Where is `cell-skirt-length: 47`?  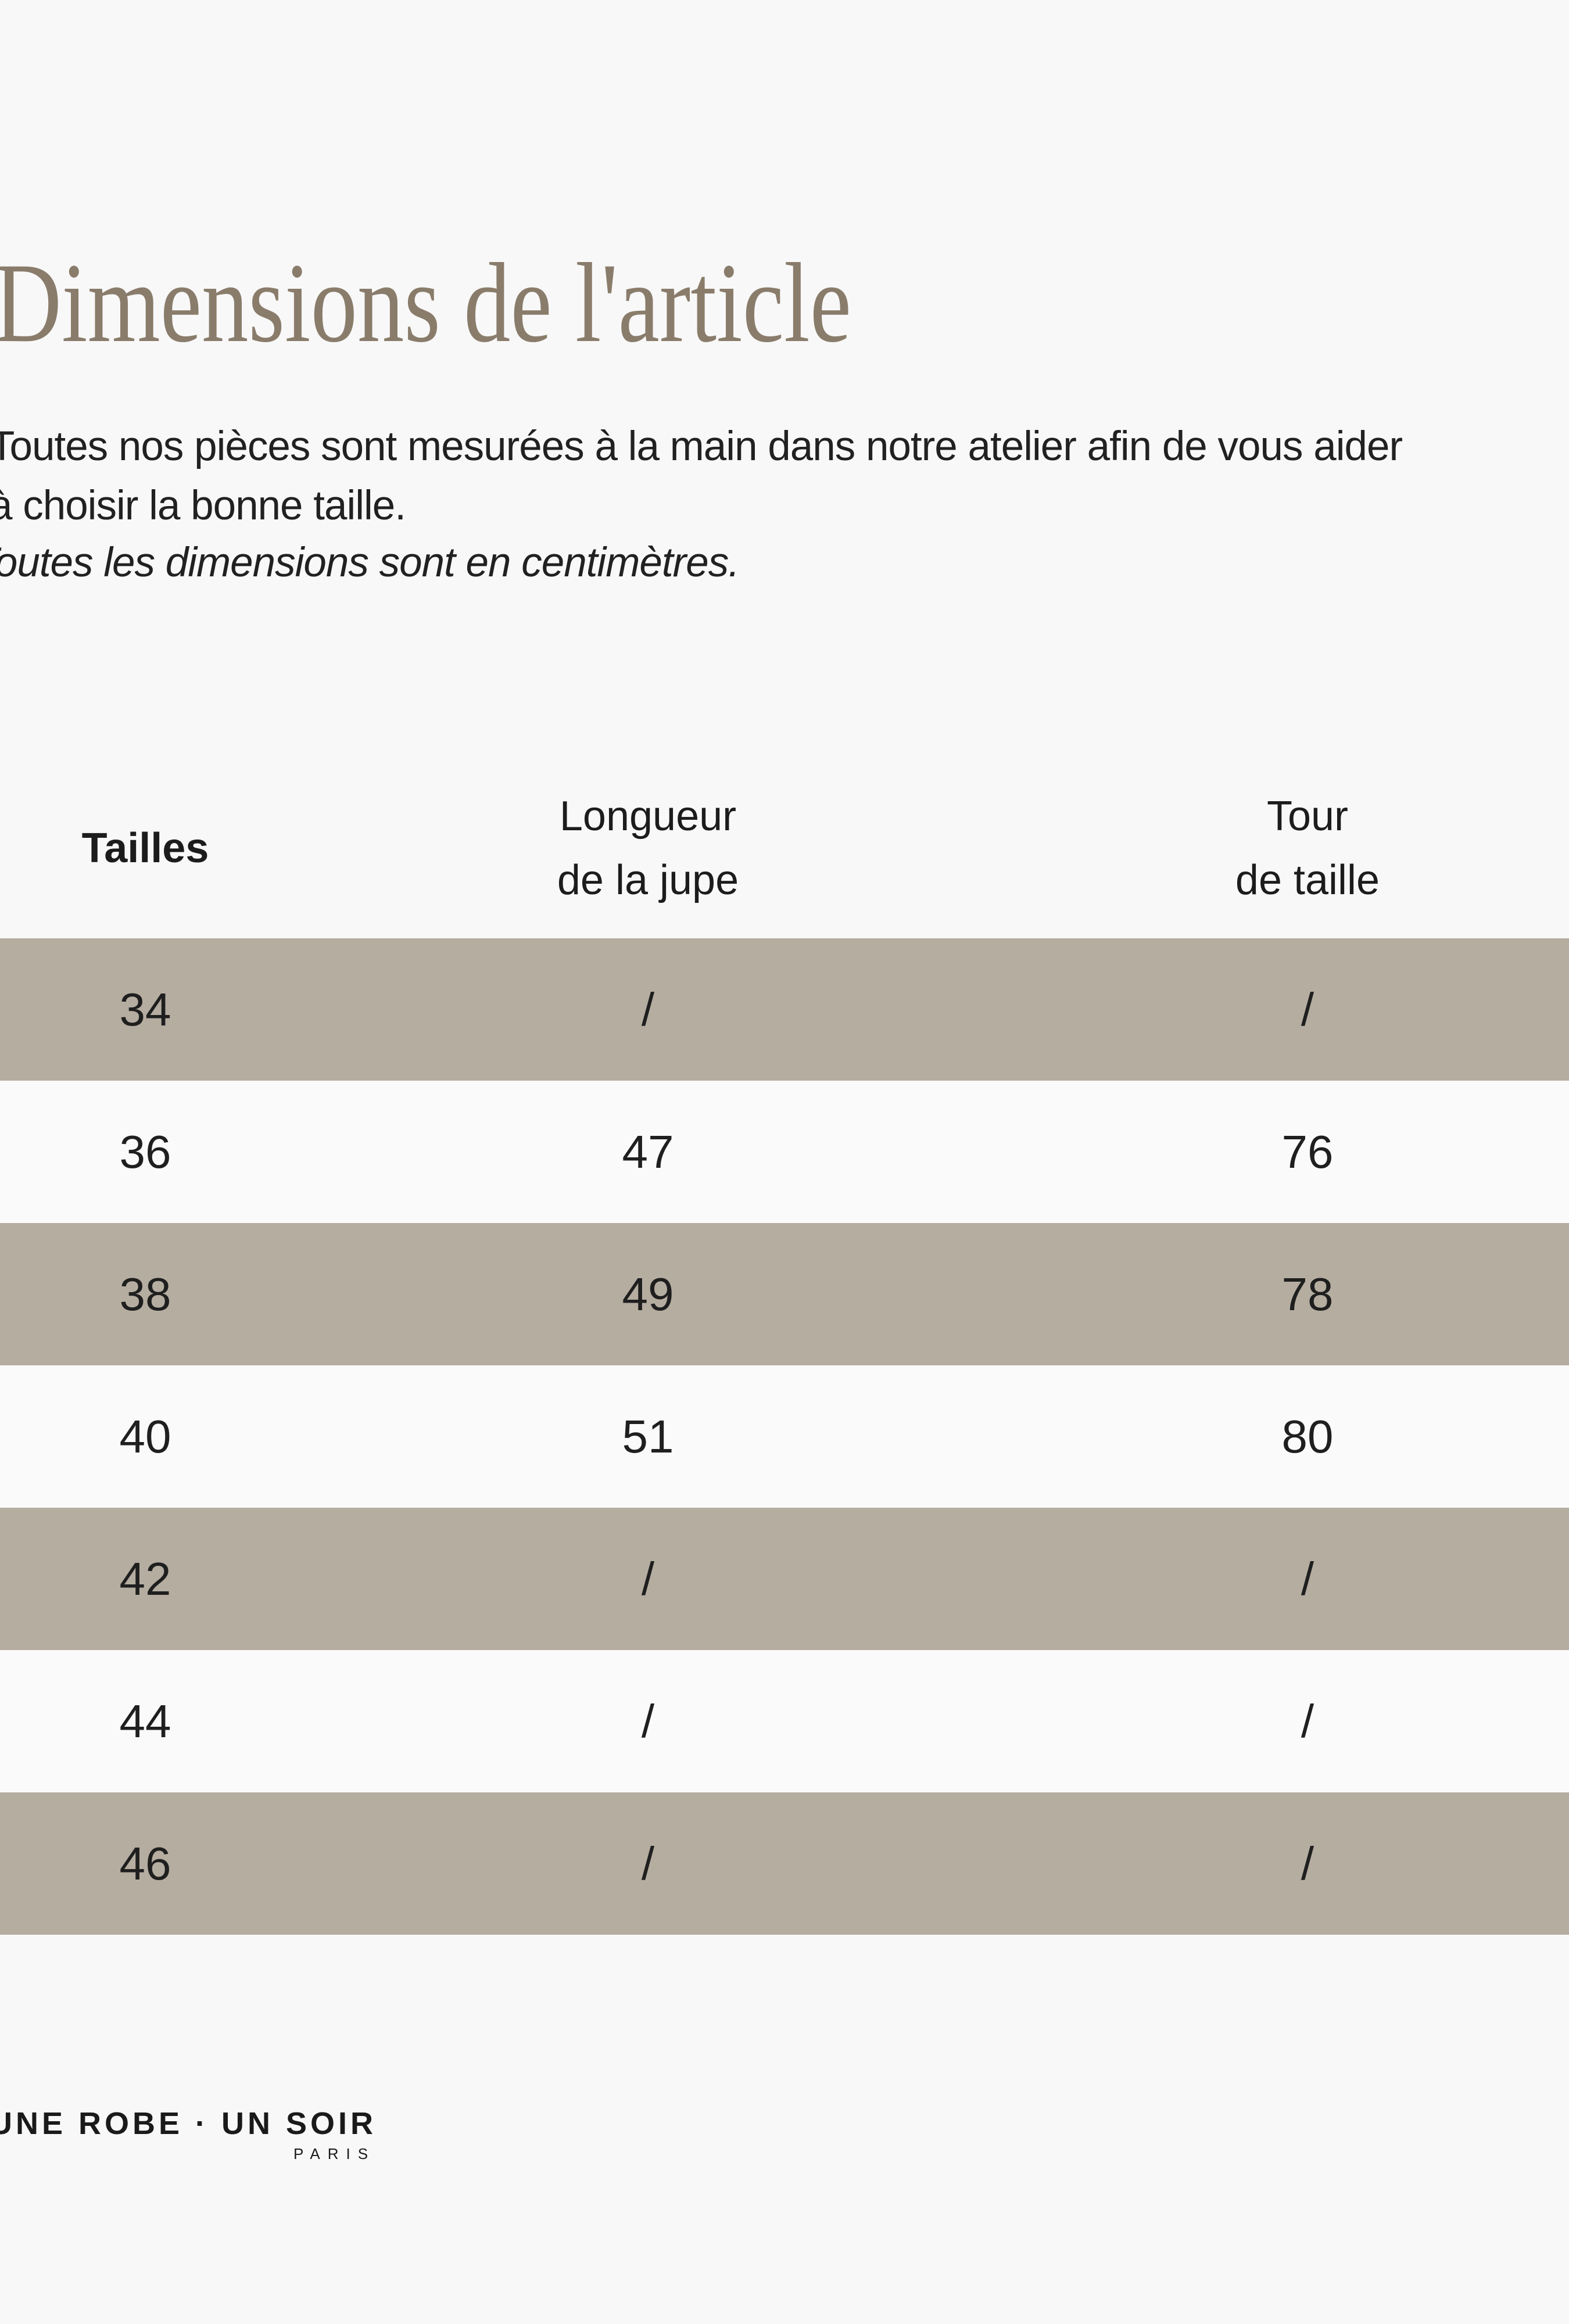 cell-skirt-length: 47 is located at coordinates (648, 1151).